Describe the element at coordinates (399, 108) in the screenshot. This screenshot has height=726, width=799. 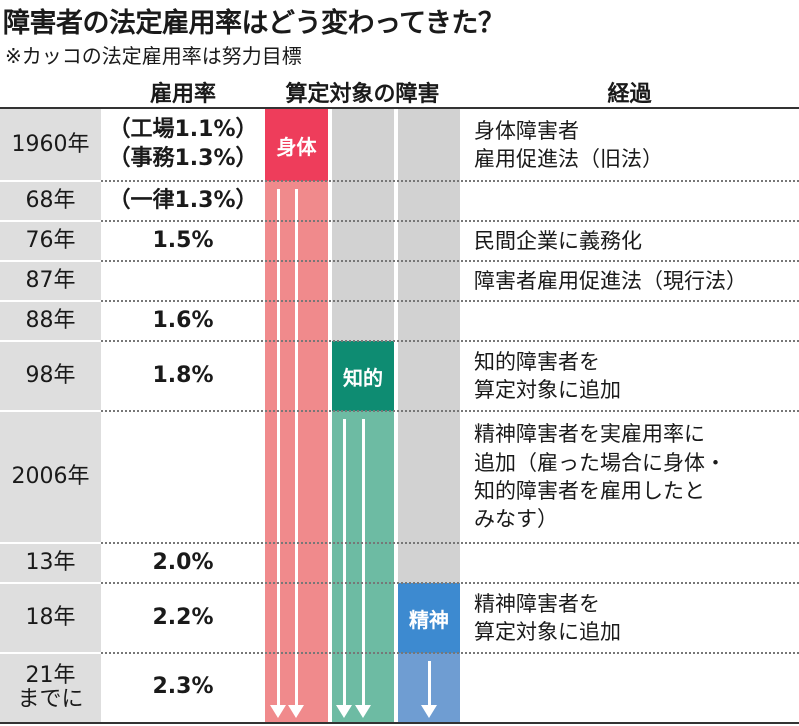
I see `table-top-rule` at that location.